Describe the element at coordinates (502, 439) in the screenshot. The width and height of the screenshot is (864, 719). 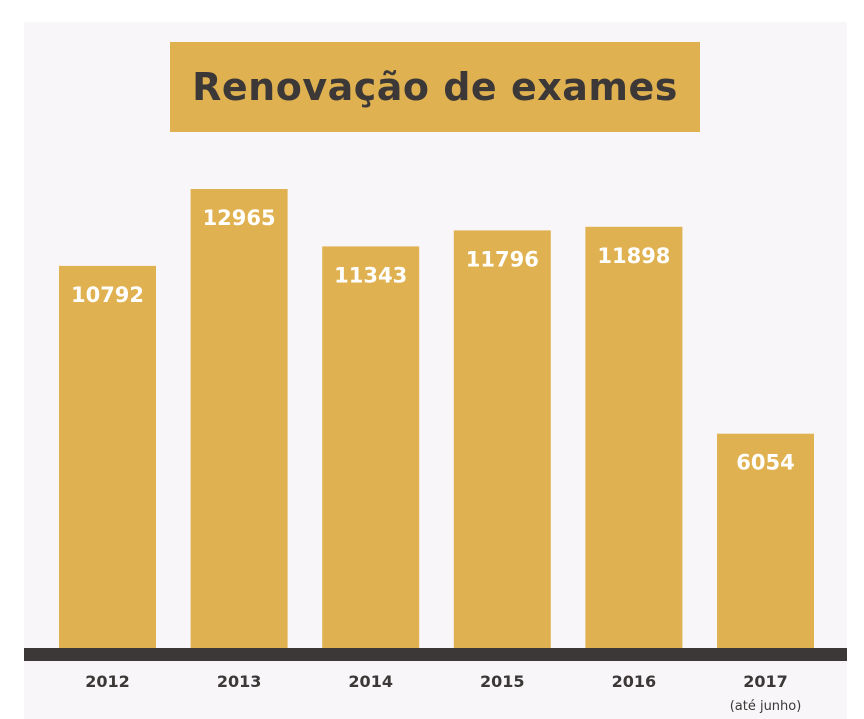
I see `bar-2015` at that location.